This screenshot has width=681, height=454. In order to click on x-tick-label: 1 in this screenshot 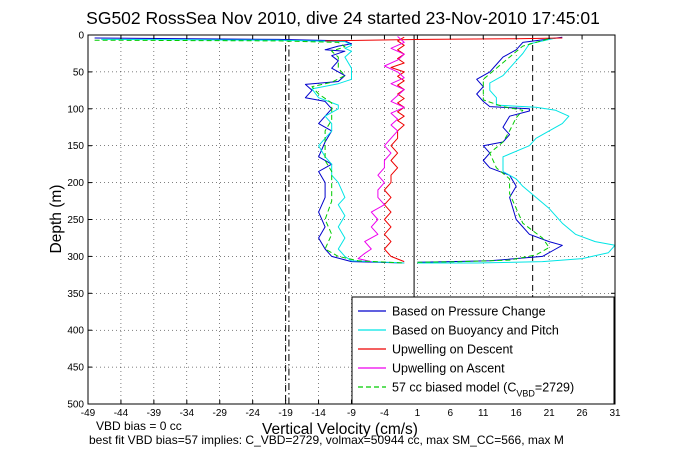, I will do `click(418, 413)`.